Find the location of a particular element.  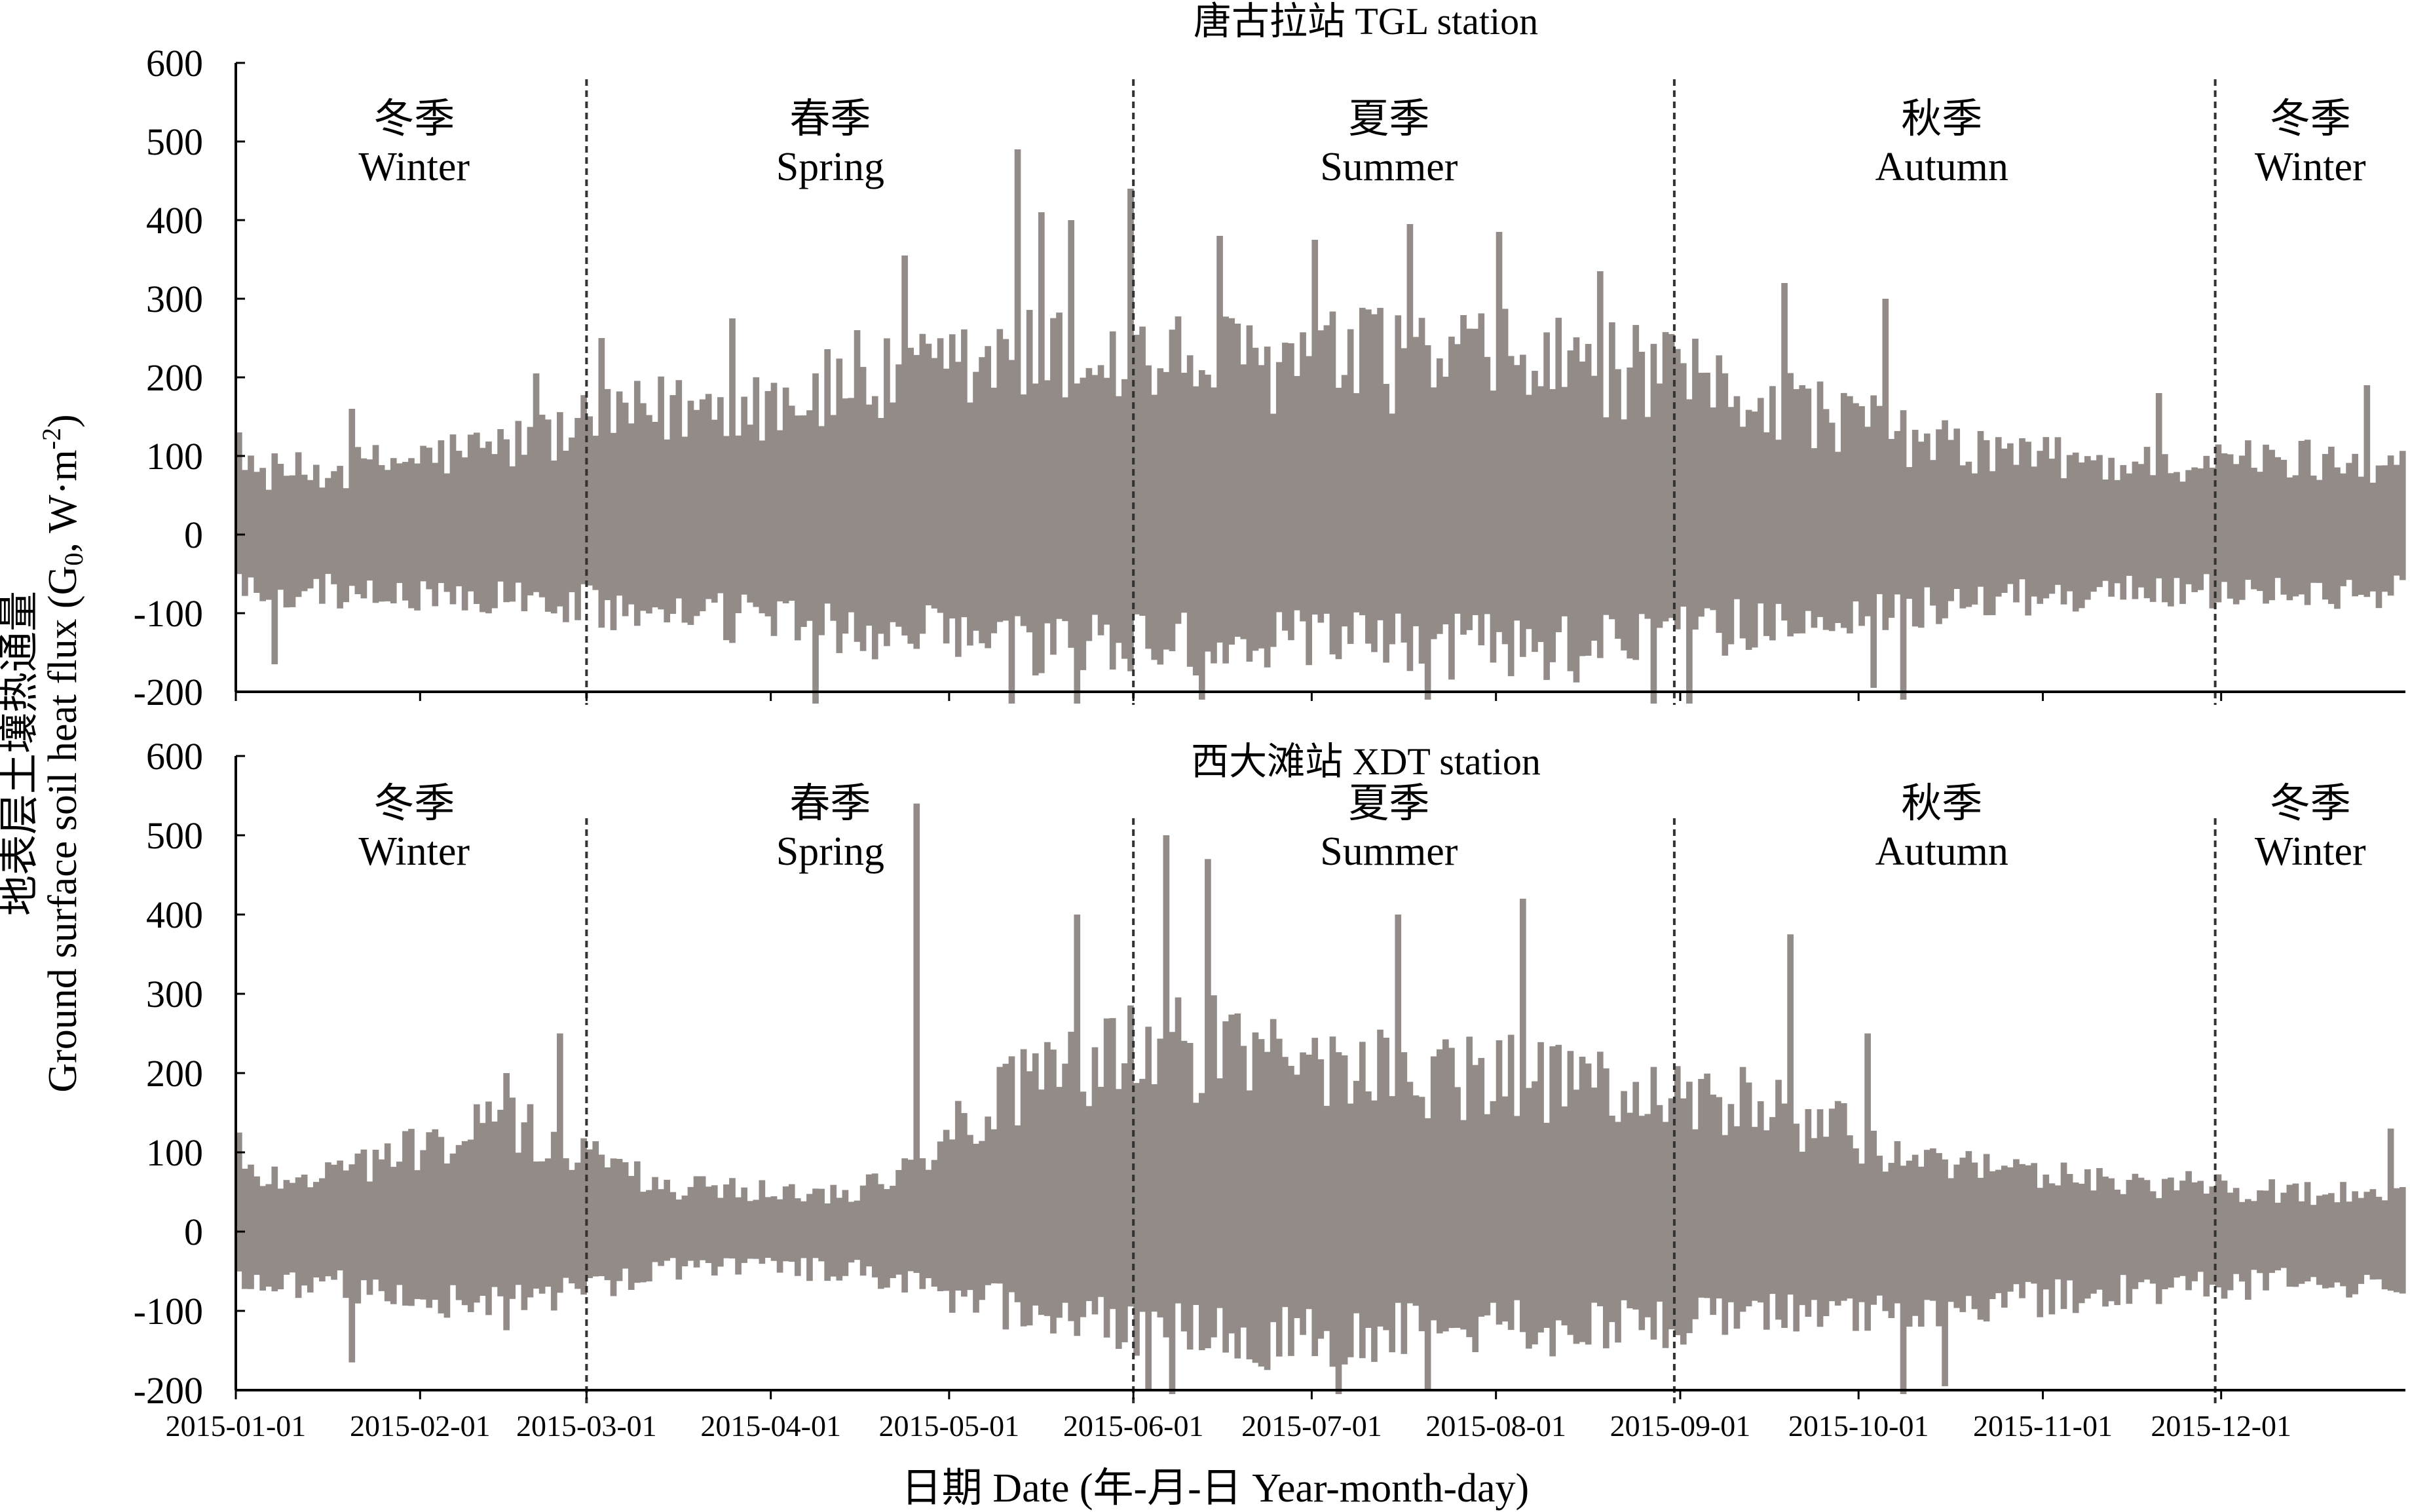

season-label-en: Winter is located at coordinates (2310, 167).